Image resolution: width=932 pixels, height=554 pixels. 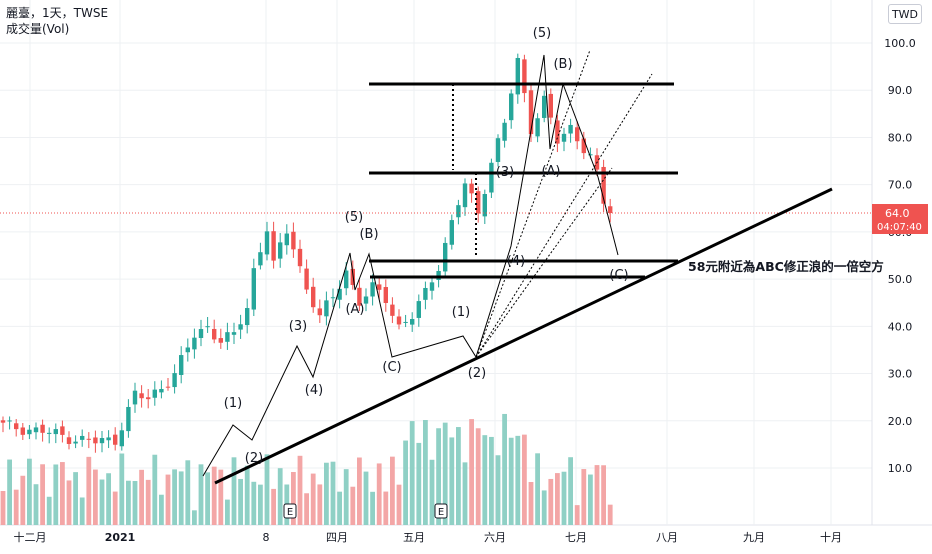 What do you see at coordinates (576, 537) in the screenshot?
I see `x-tick-label: 七月` at bounding box center [576, 537].